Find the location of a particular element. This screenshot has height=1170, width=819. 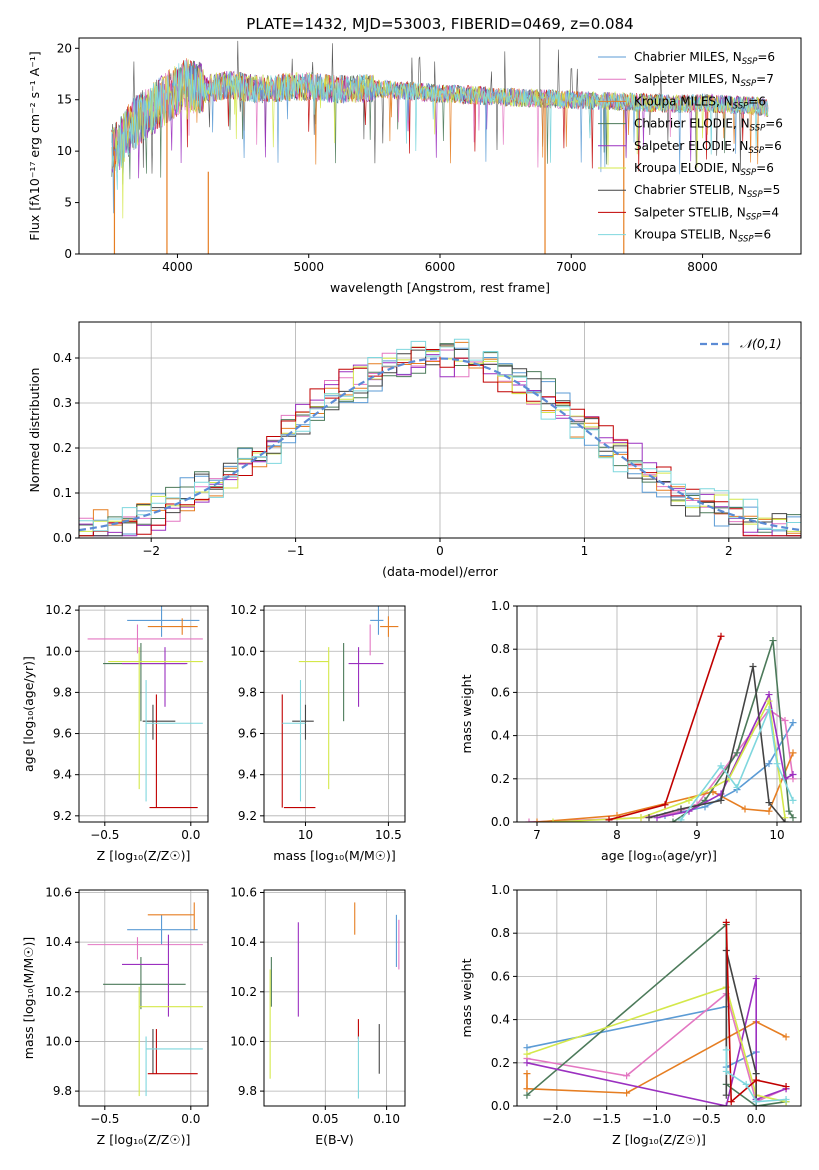

y-tick-label: 9.4 is located at coordinates (247, 775).